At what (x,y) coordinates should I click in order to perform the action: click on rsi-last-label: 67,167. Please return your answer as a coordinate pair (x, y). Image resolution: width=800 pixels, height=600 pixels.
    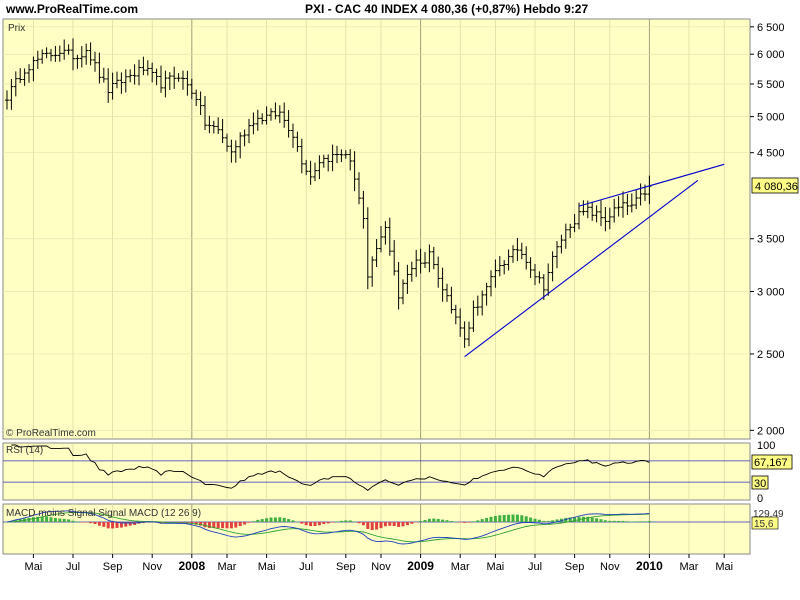
    Looking at the image, I should click on (771, 463).